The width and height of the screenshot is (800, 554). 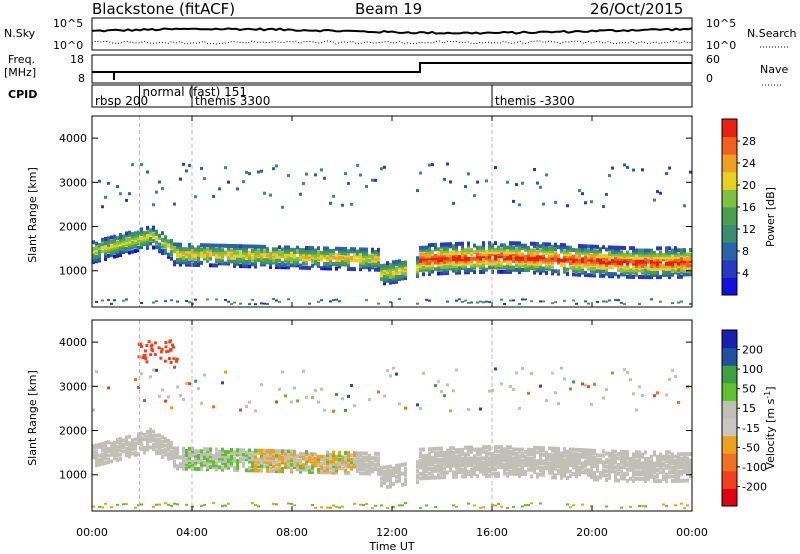 What do you see at coordinates (749, 185) in the screenshot?
I see `colorbar-tick-label: 20` at bounding box center [749, 185].